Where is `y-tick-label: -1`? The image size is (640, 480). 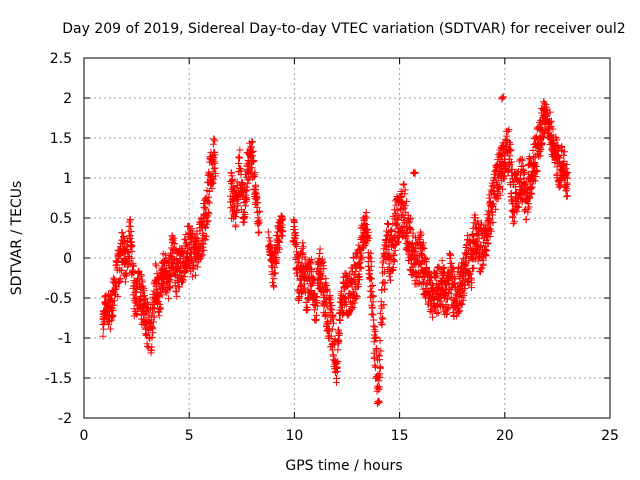 y-tick-label: -1 is located at coordinates (65, 339).